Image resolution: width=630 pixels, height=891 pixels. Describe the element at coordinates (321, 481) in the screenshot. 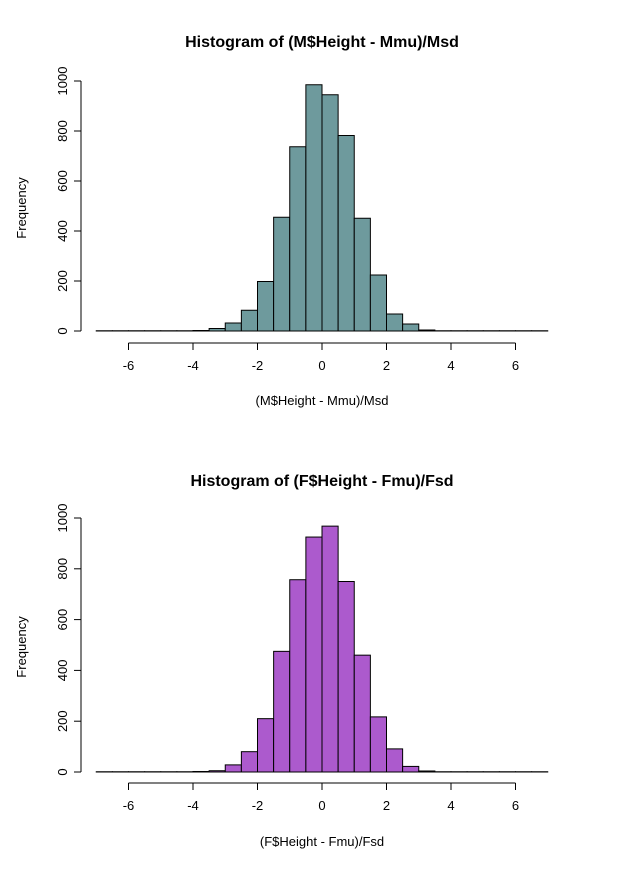

I see `chart-title: Histogram of (F$Height - Fmu)/Fsd` at that location.